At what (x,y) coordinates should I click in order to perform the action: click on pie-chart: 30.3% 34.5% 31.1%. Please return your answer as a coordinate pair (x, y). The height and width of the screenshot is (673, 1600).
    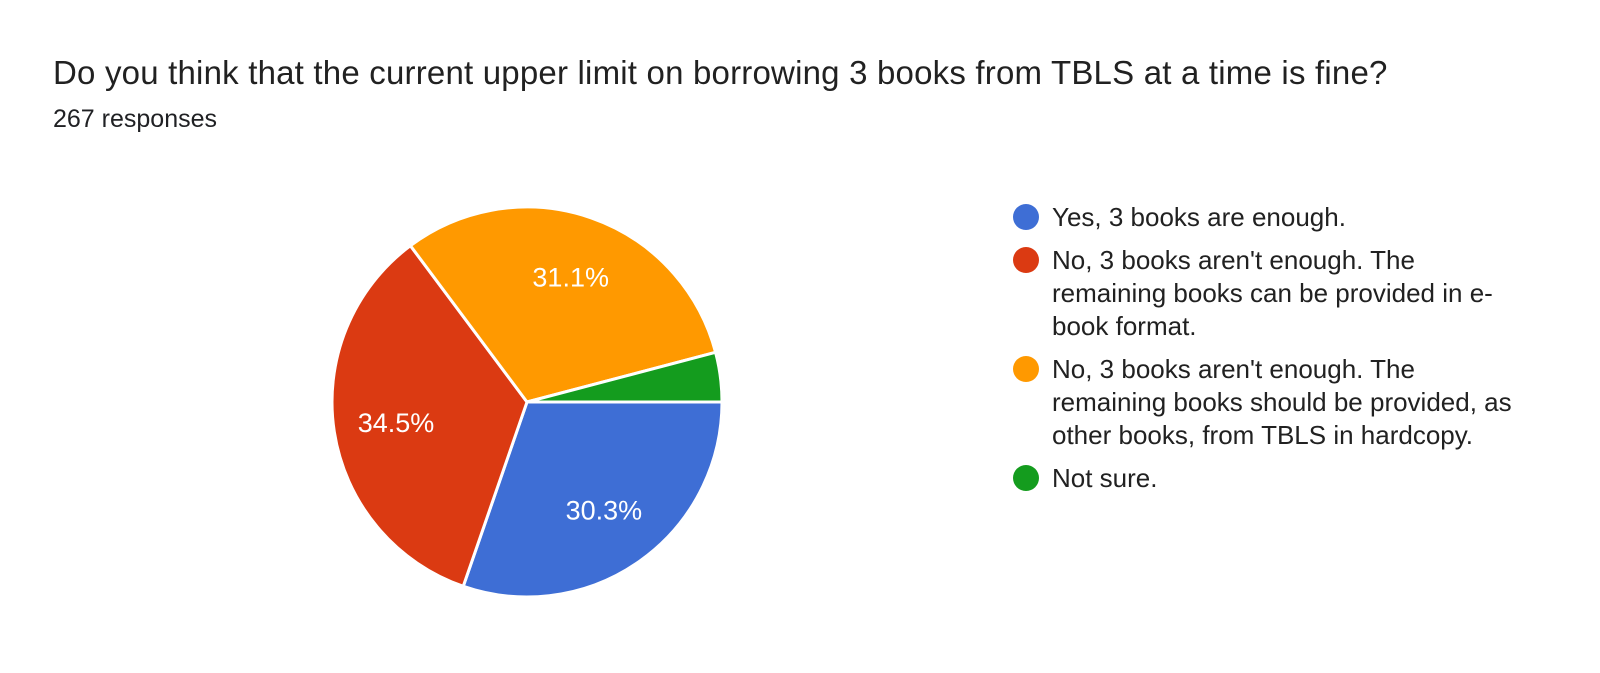
    Looking at the image, I should click on (527, 402).